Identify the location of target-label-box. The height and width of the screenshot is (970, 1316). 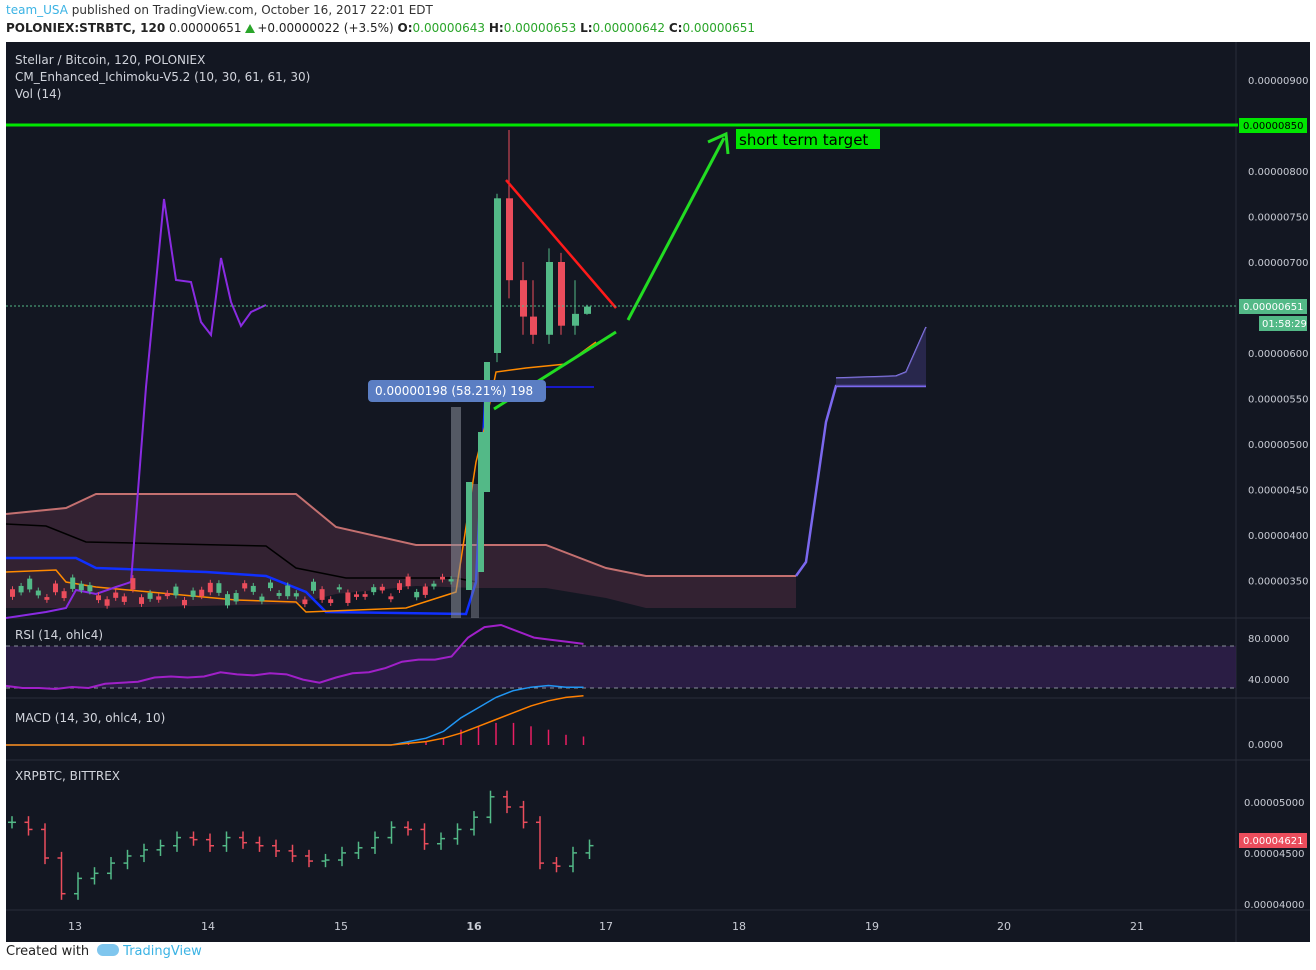
(808, 139).